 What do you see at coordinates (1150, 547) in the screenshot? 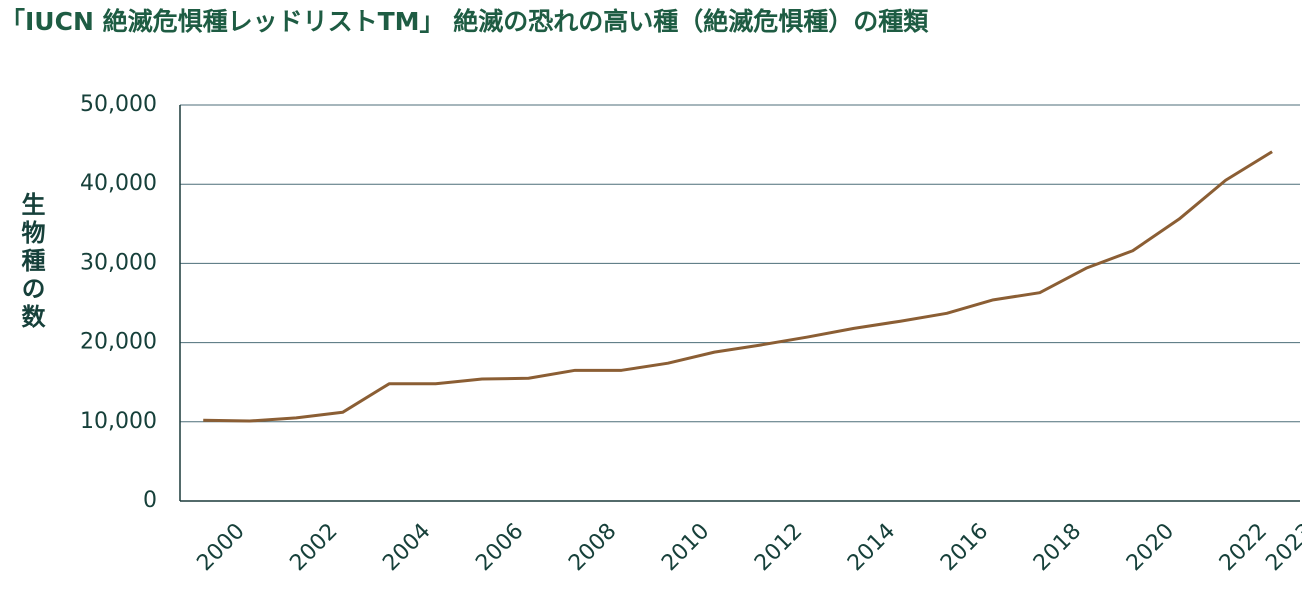
I see `x-tick-label: 2020` at bounding box center [1150, 547].